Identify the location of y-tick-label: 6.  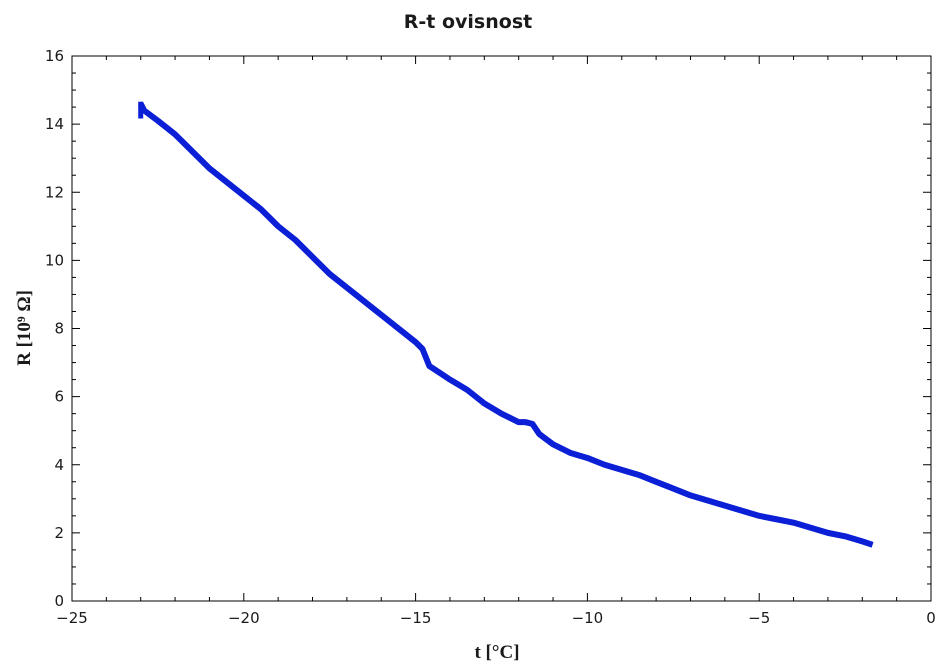
(59, 397).